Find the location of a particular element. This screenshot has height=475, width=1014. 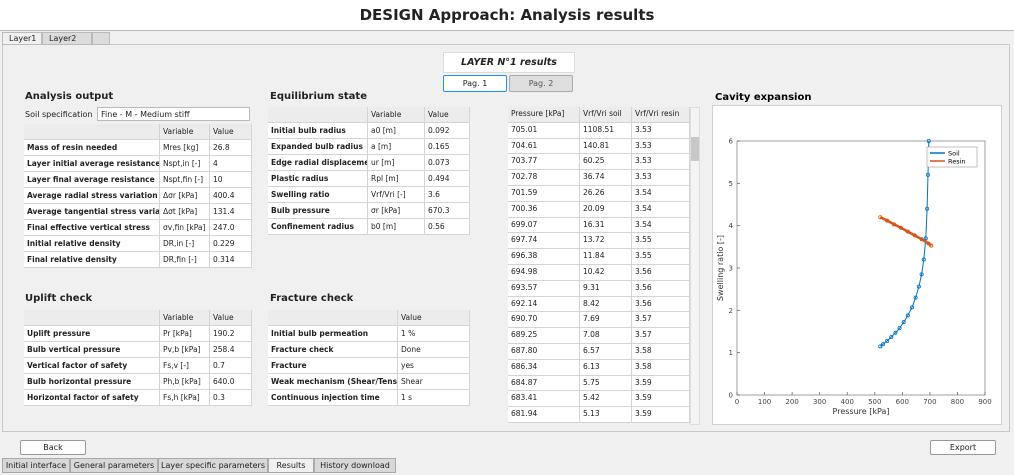

tab-strip is located at coordinates (101, 38).